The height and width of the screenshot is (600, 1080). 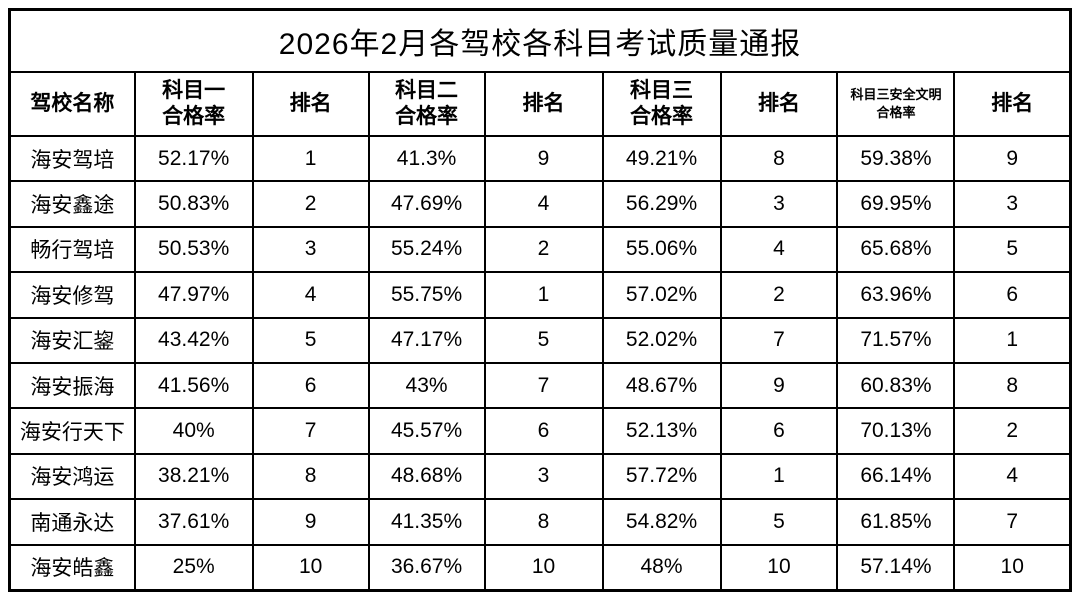 What do you see at coordinates (661, 104) in the screenshot?
I see `col-header-subject3-pass-rate: 科目三 合格率` at bounding box center [661, 104].